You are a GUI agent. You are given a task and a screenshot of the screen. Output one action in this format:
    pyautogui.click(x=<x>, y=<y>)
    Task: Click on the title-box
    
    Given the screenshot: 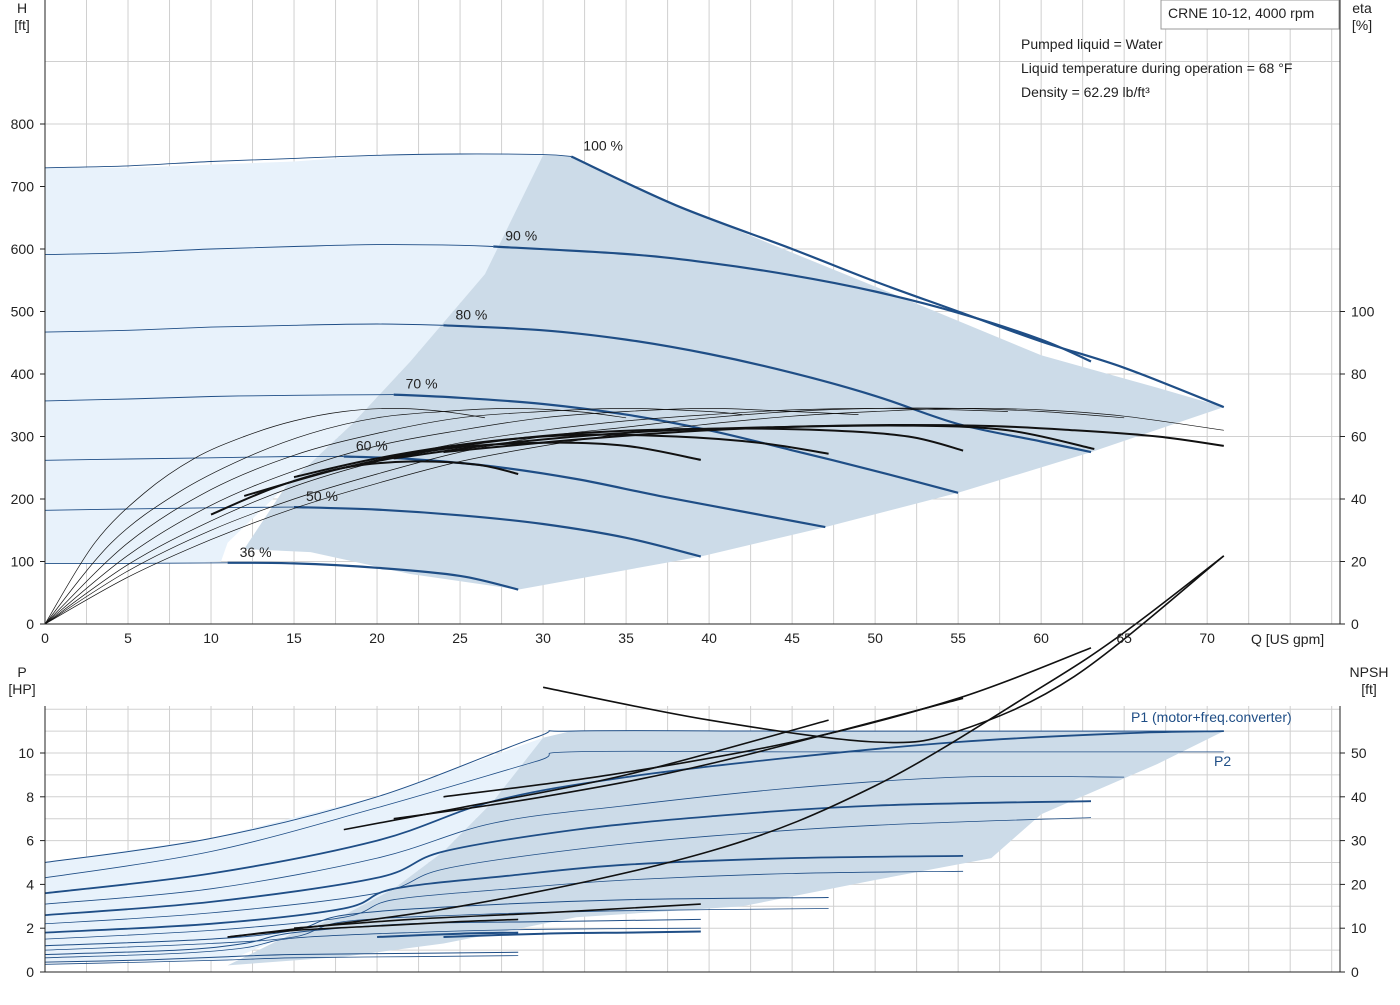 What is the action you would take?
    pyautogui.click(x=1250, y=15)
    